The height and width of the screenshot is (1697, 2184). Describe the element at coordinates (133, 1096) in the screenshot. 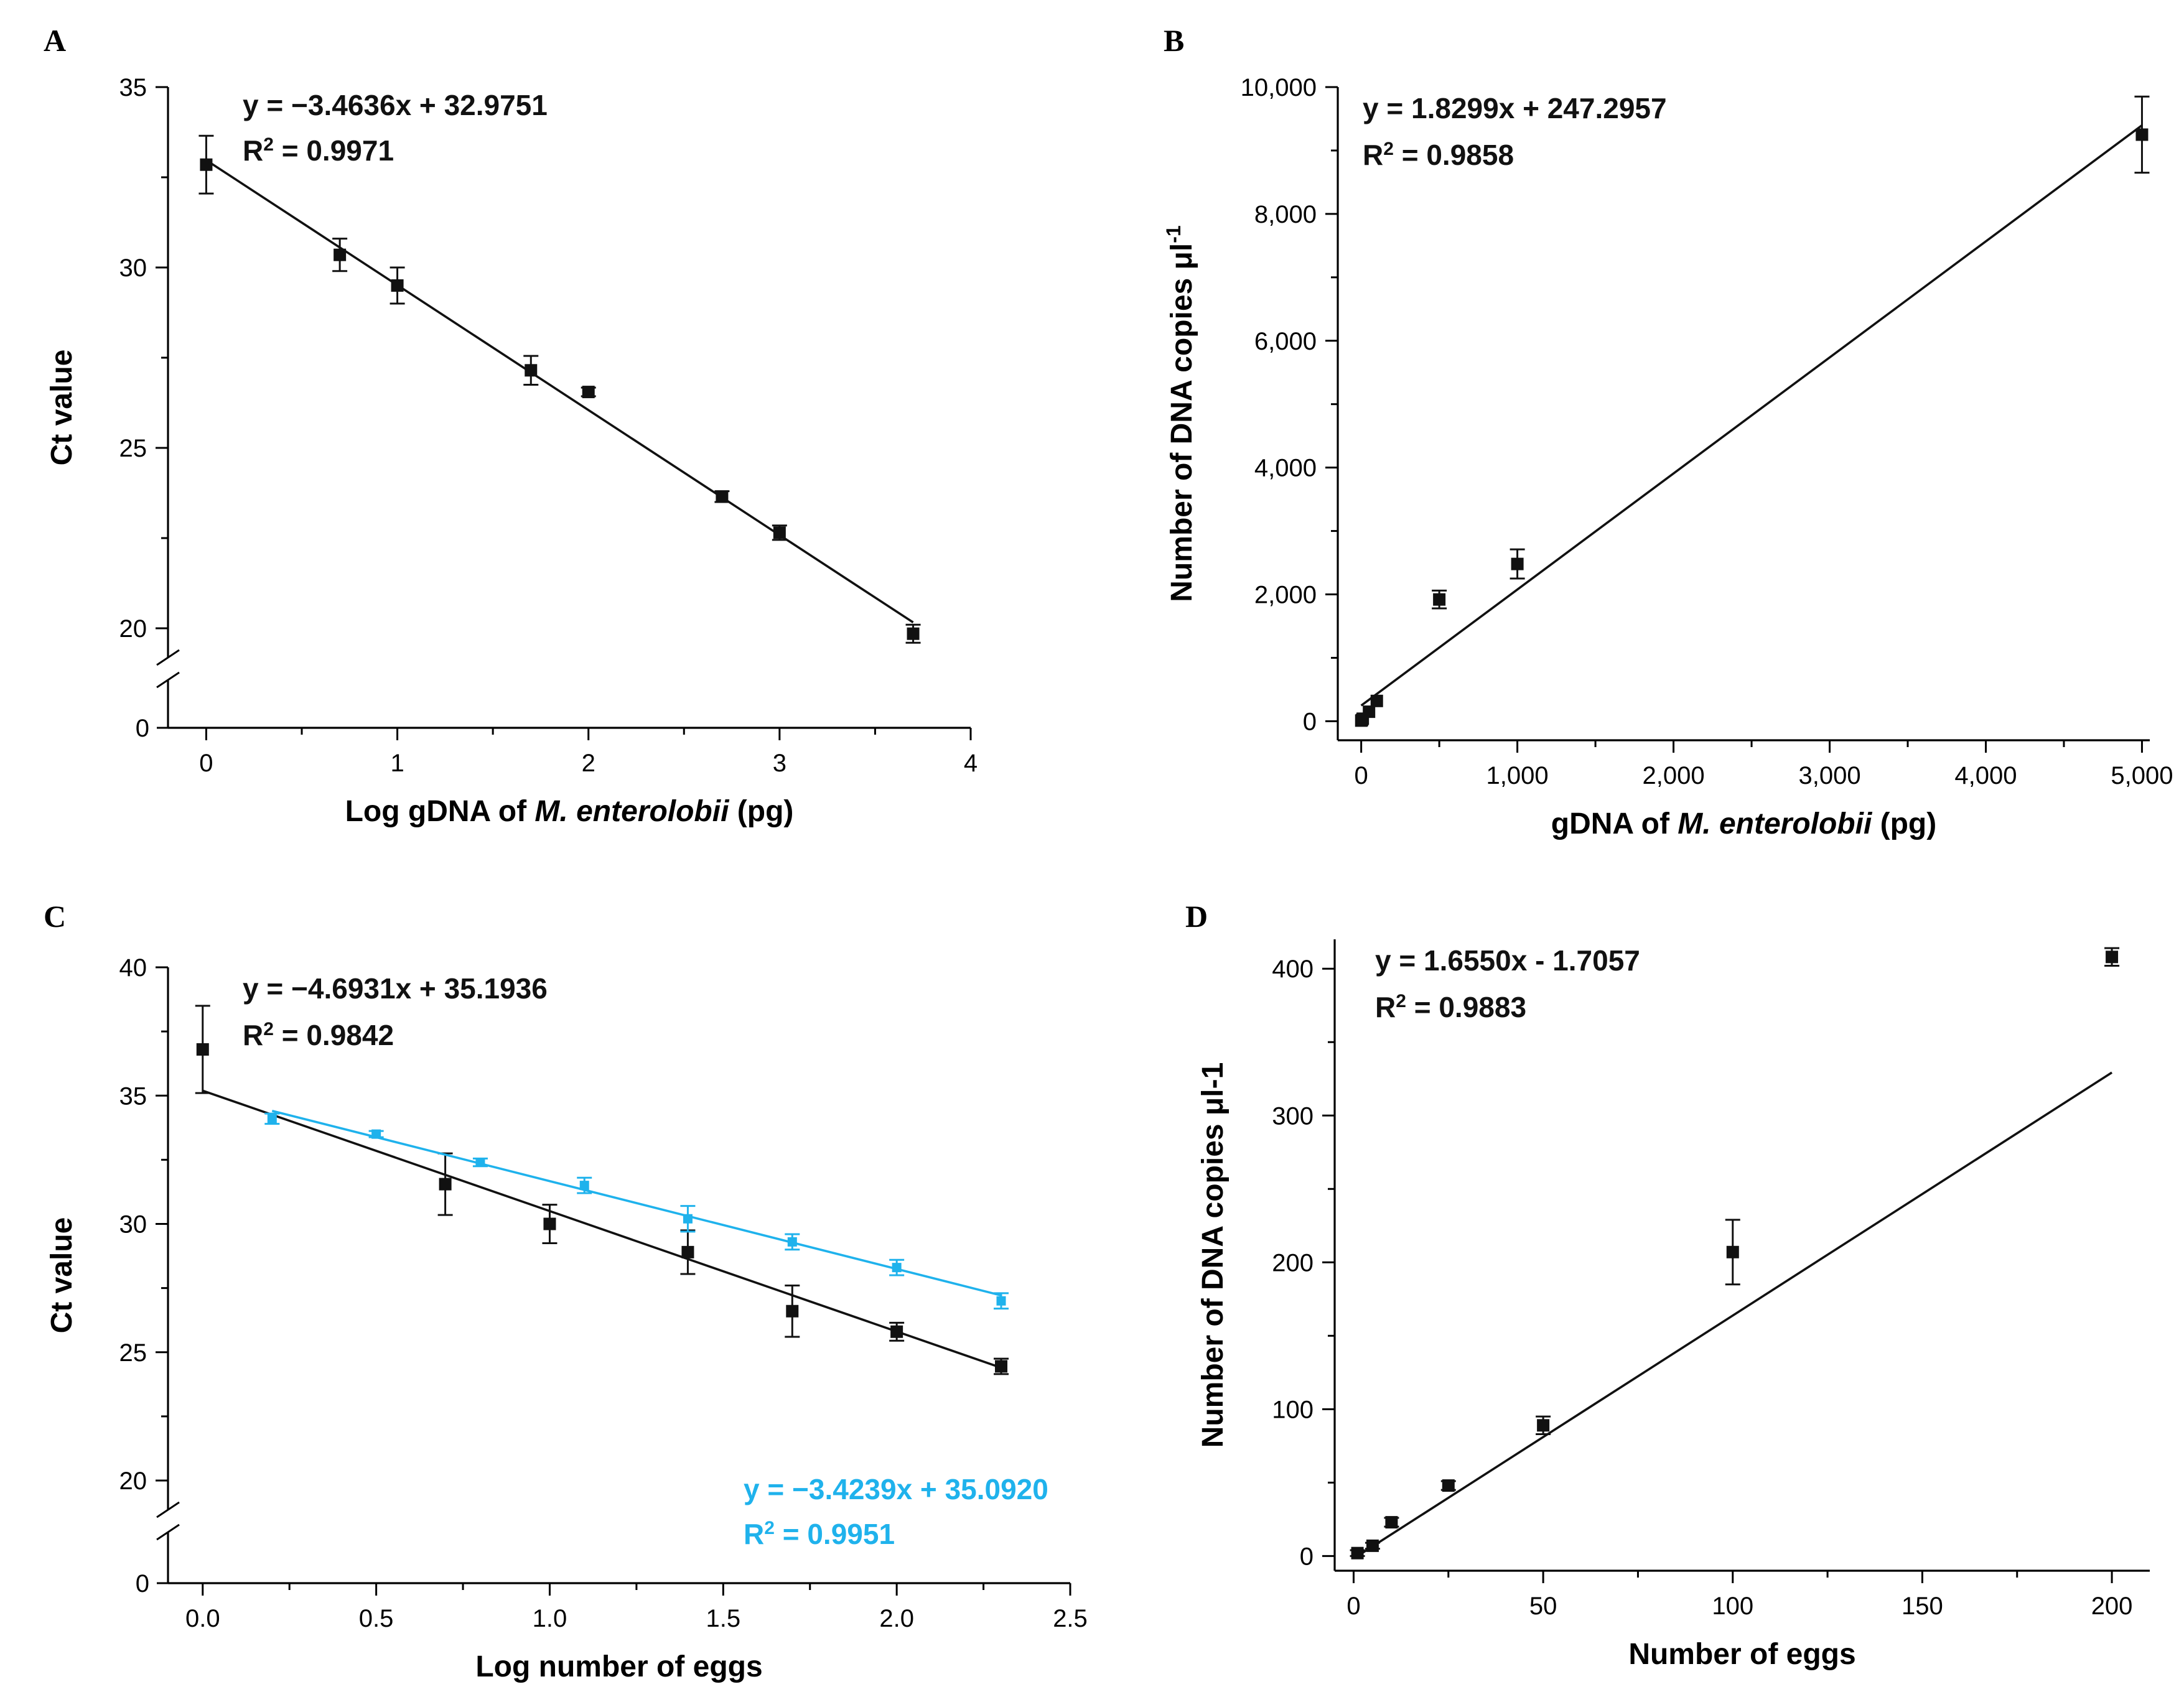

I see `y-tick-label: 35` at that location.